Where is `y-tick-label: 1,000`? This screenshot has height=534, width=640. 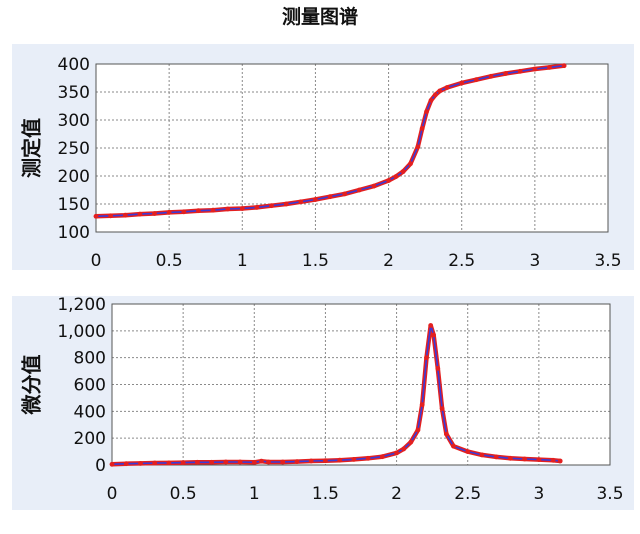 y-tick-label: 1,000 is located at coordinates (81, 332).